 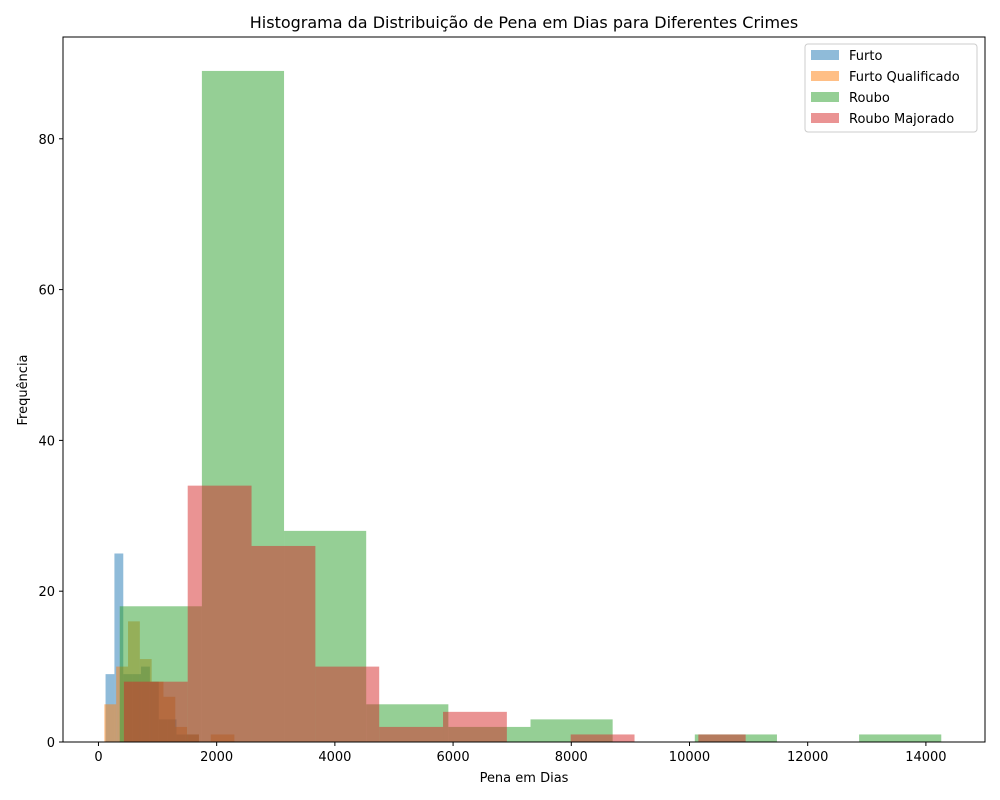 I want to click on legend-label-roubo-majorado: Roubo Majorado, so click(x=901, y=119).